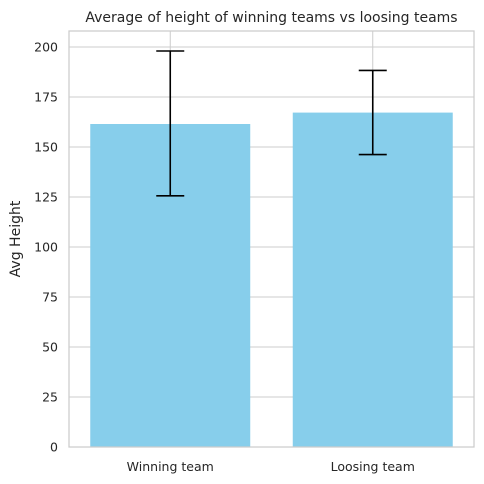  I want to click on y-axis-label: Avg Height, so click(16, 238).